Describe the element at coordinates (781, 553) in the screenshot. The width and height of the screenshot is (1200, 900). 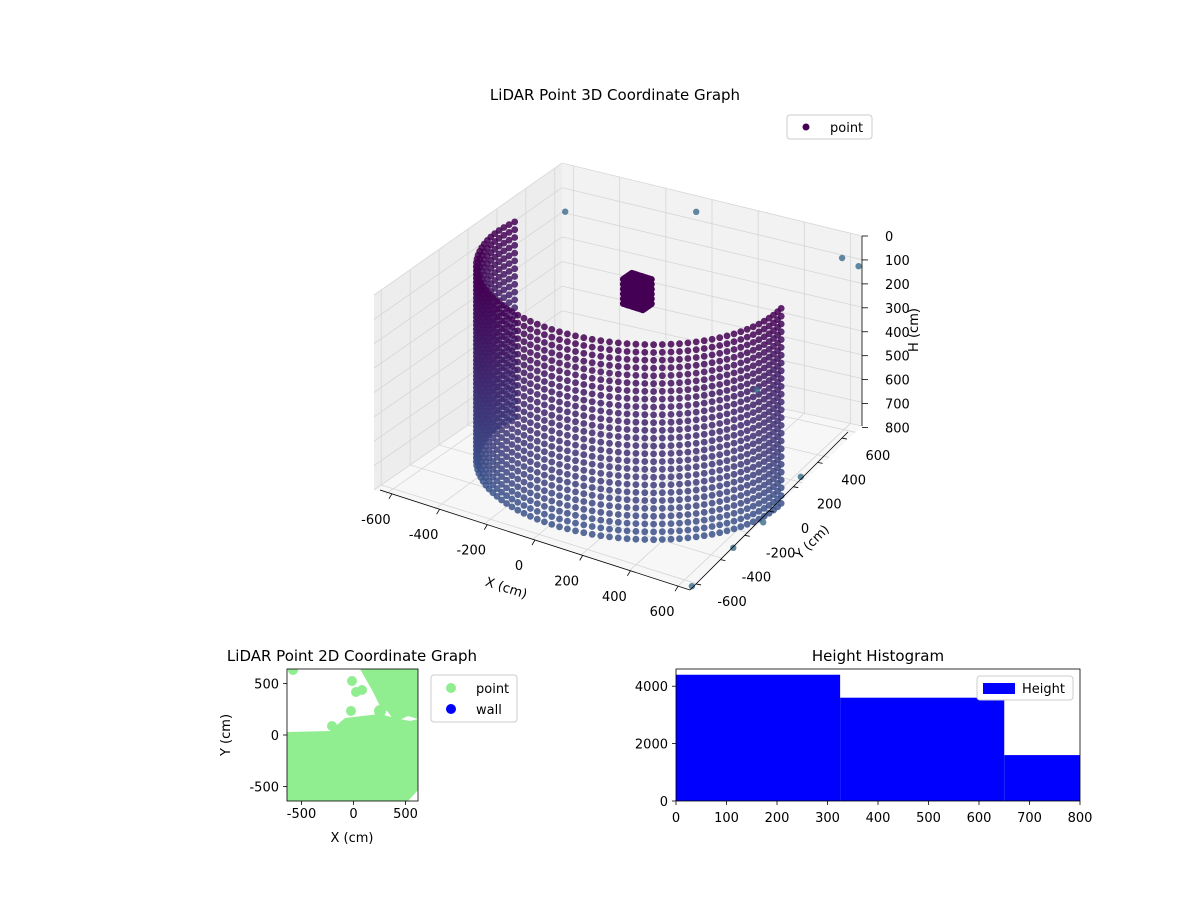
I see `y-tick-label: -200` at that location.